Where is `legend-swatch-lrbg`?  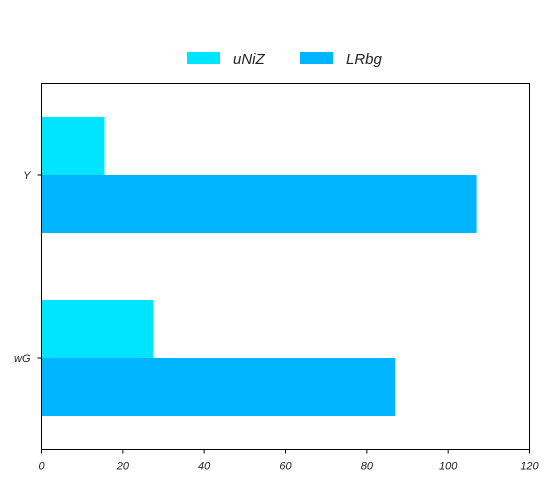
legend-swatch-lrbg is located at coordinates (316, 58).